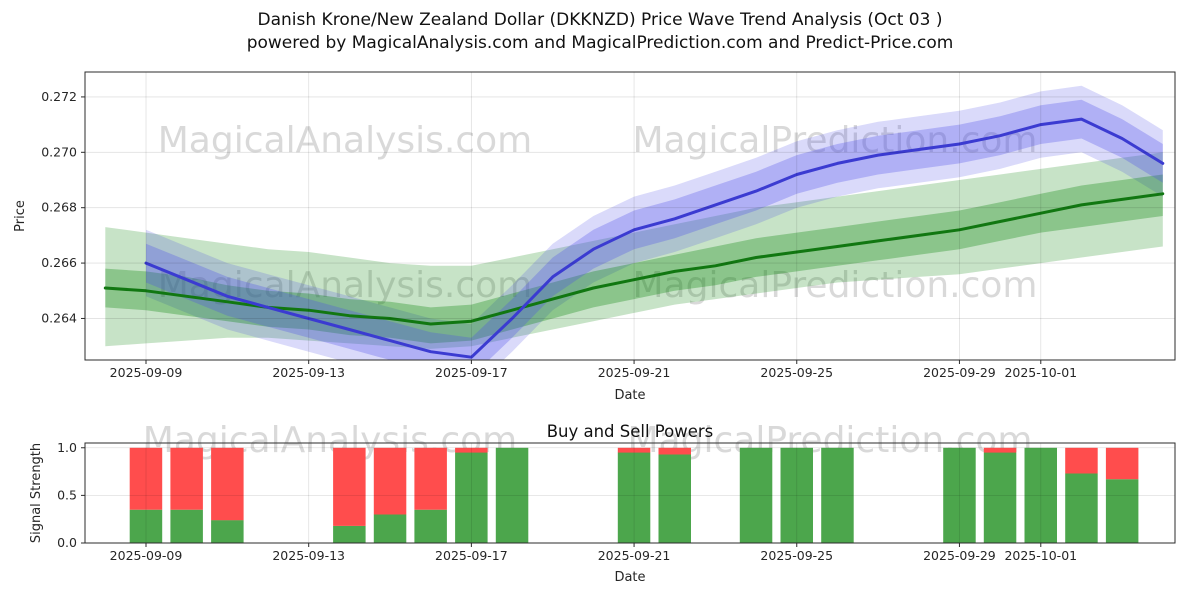 The width and height of the screenshot is (1200, 600). What do you see at coordinates (59, 262) in the screenshot?
I see `y-tick-label: 0.266` at bounding box center [59, 262].